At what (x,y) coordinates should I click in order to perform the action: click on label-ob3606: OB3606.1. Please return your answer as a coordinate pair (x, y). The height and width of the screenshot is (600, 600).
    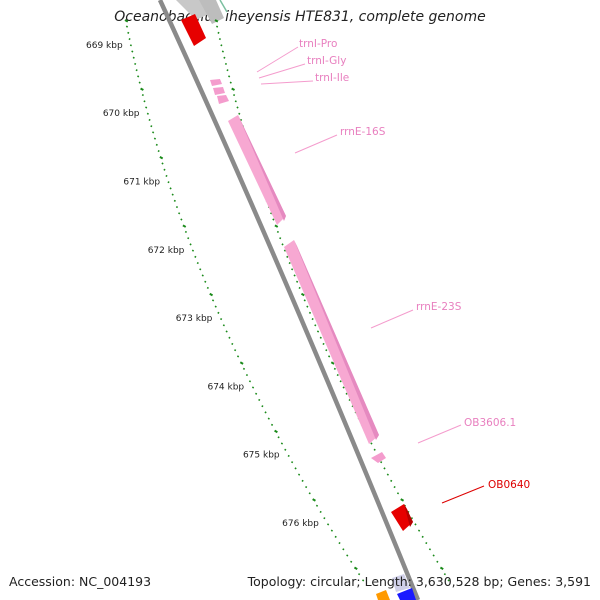
    Looking at the image, I should click on (490, 423).